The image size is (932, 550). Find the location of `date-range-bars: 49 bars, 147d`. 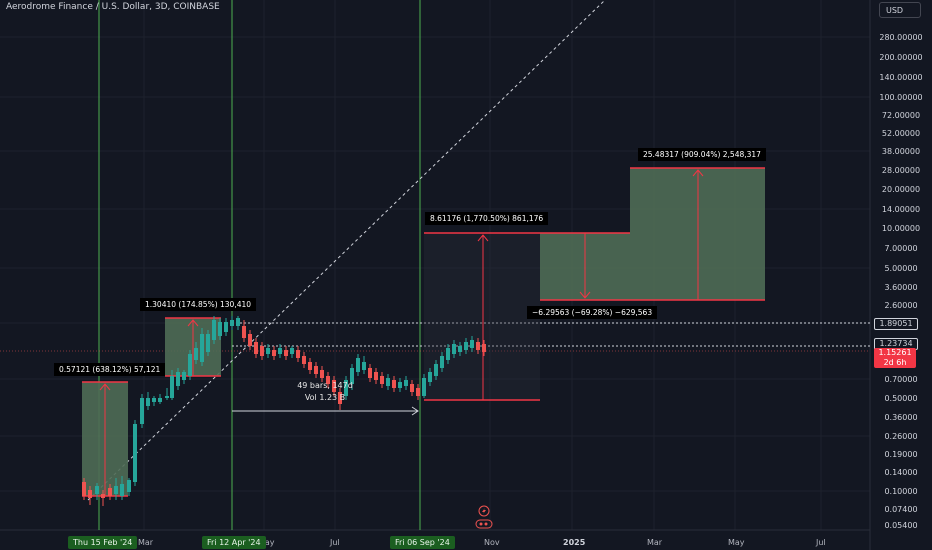

date-range-bars: 49 bars, 147d is located at coordinates (325, 385).